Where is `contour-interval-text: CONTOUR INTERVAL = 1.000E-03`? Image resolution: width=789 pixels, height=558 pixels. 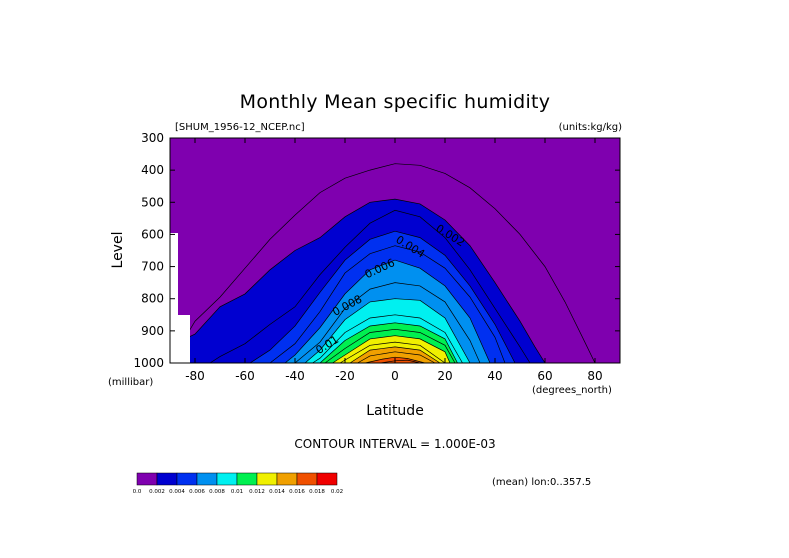 contour-interval-text: CONTOUR INTERVAL = 1.000E-03 is located at coordinates (394, 444).